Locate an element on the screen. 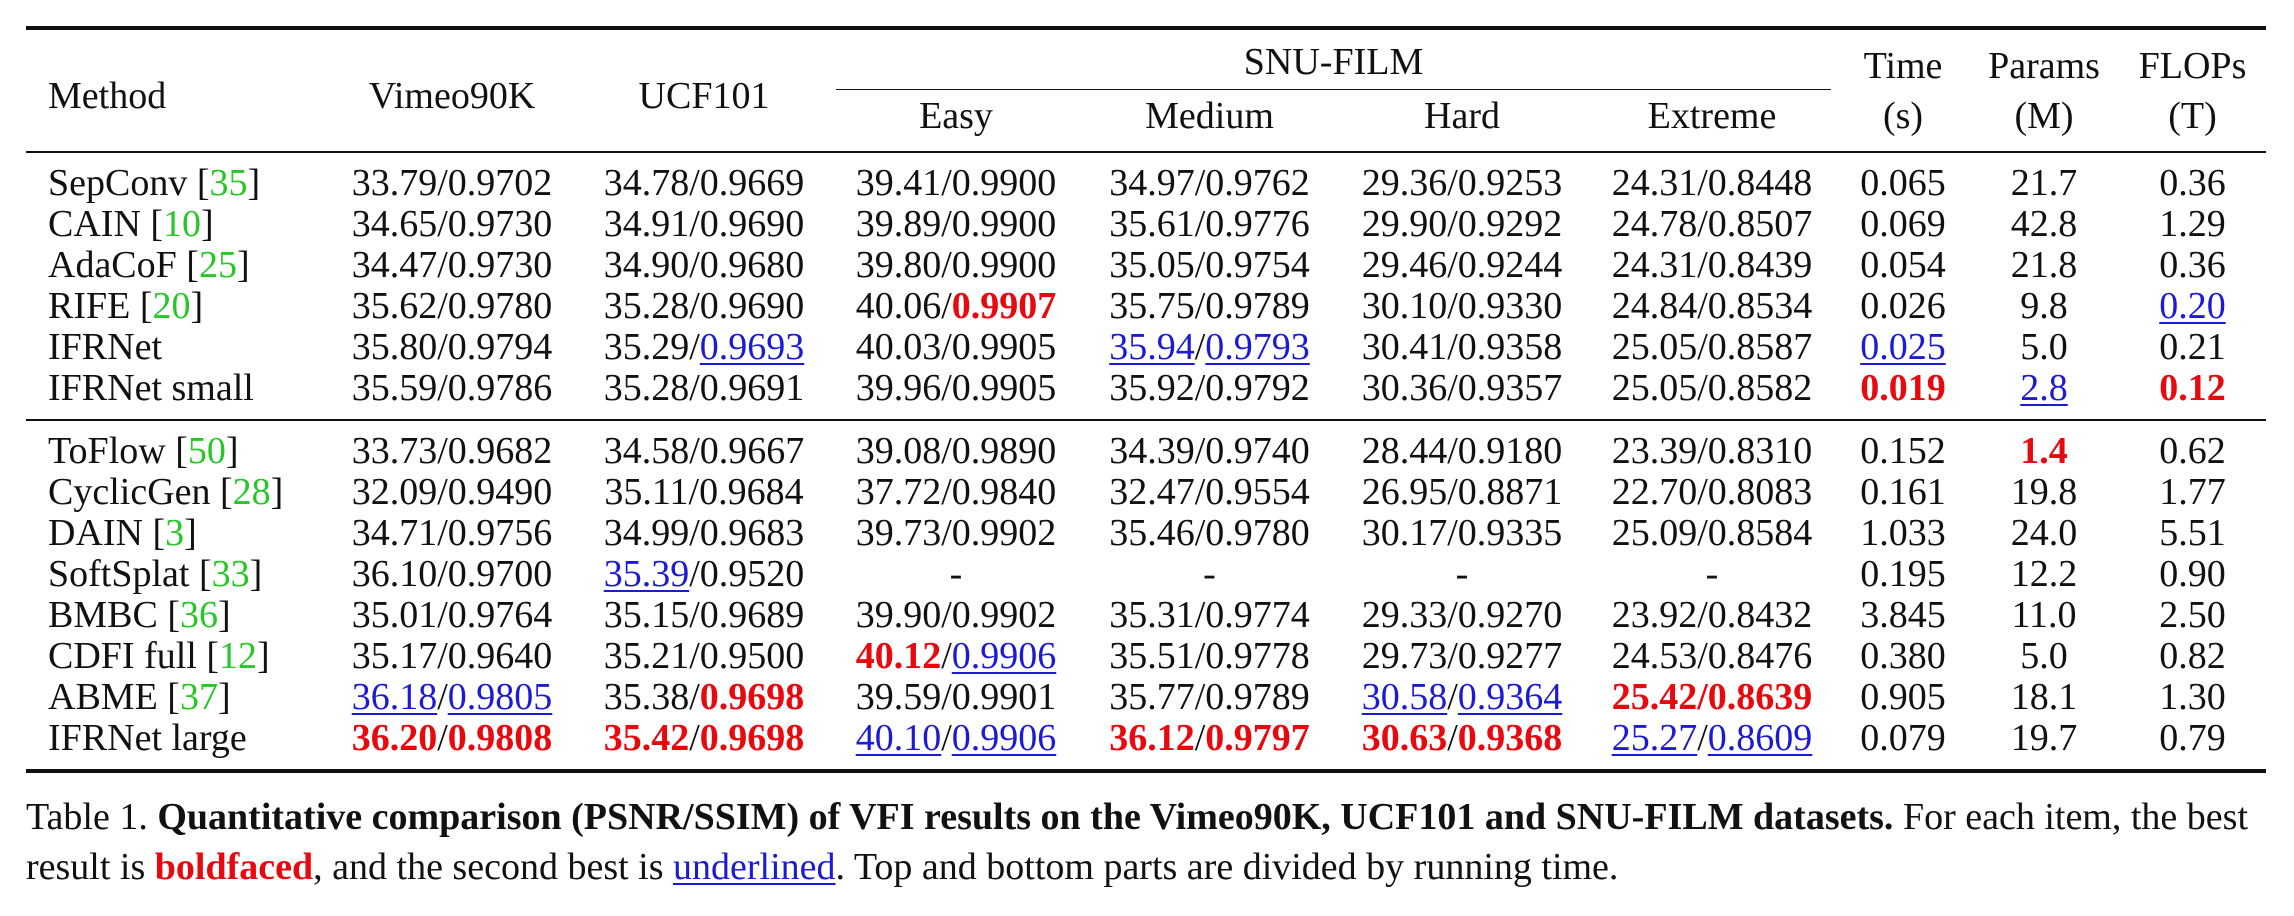 This screenshot has width=2294, height=916. metric-cell: 24.53/0.8476 is located at coordinates (1712, 656).